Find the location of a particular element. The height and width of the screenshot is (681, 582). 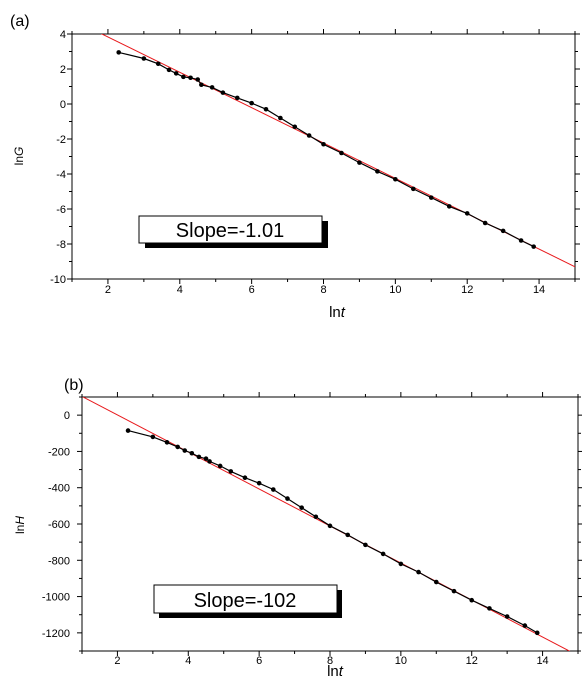

y-tick-label: 2 is located at coordinates (63, 70).